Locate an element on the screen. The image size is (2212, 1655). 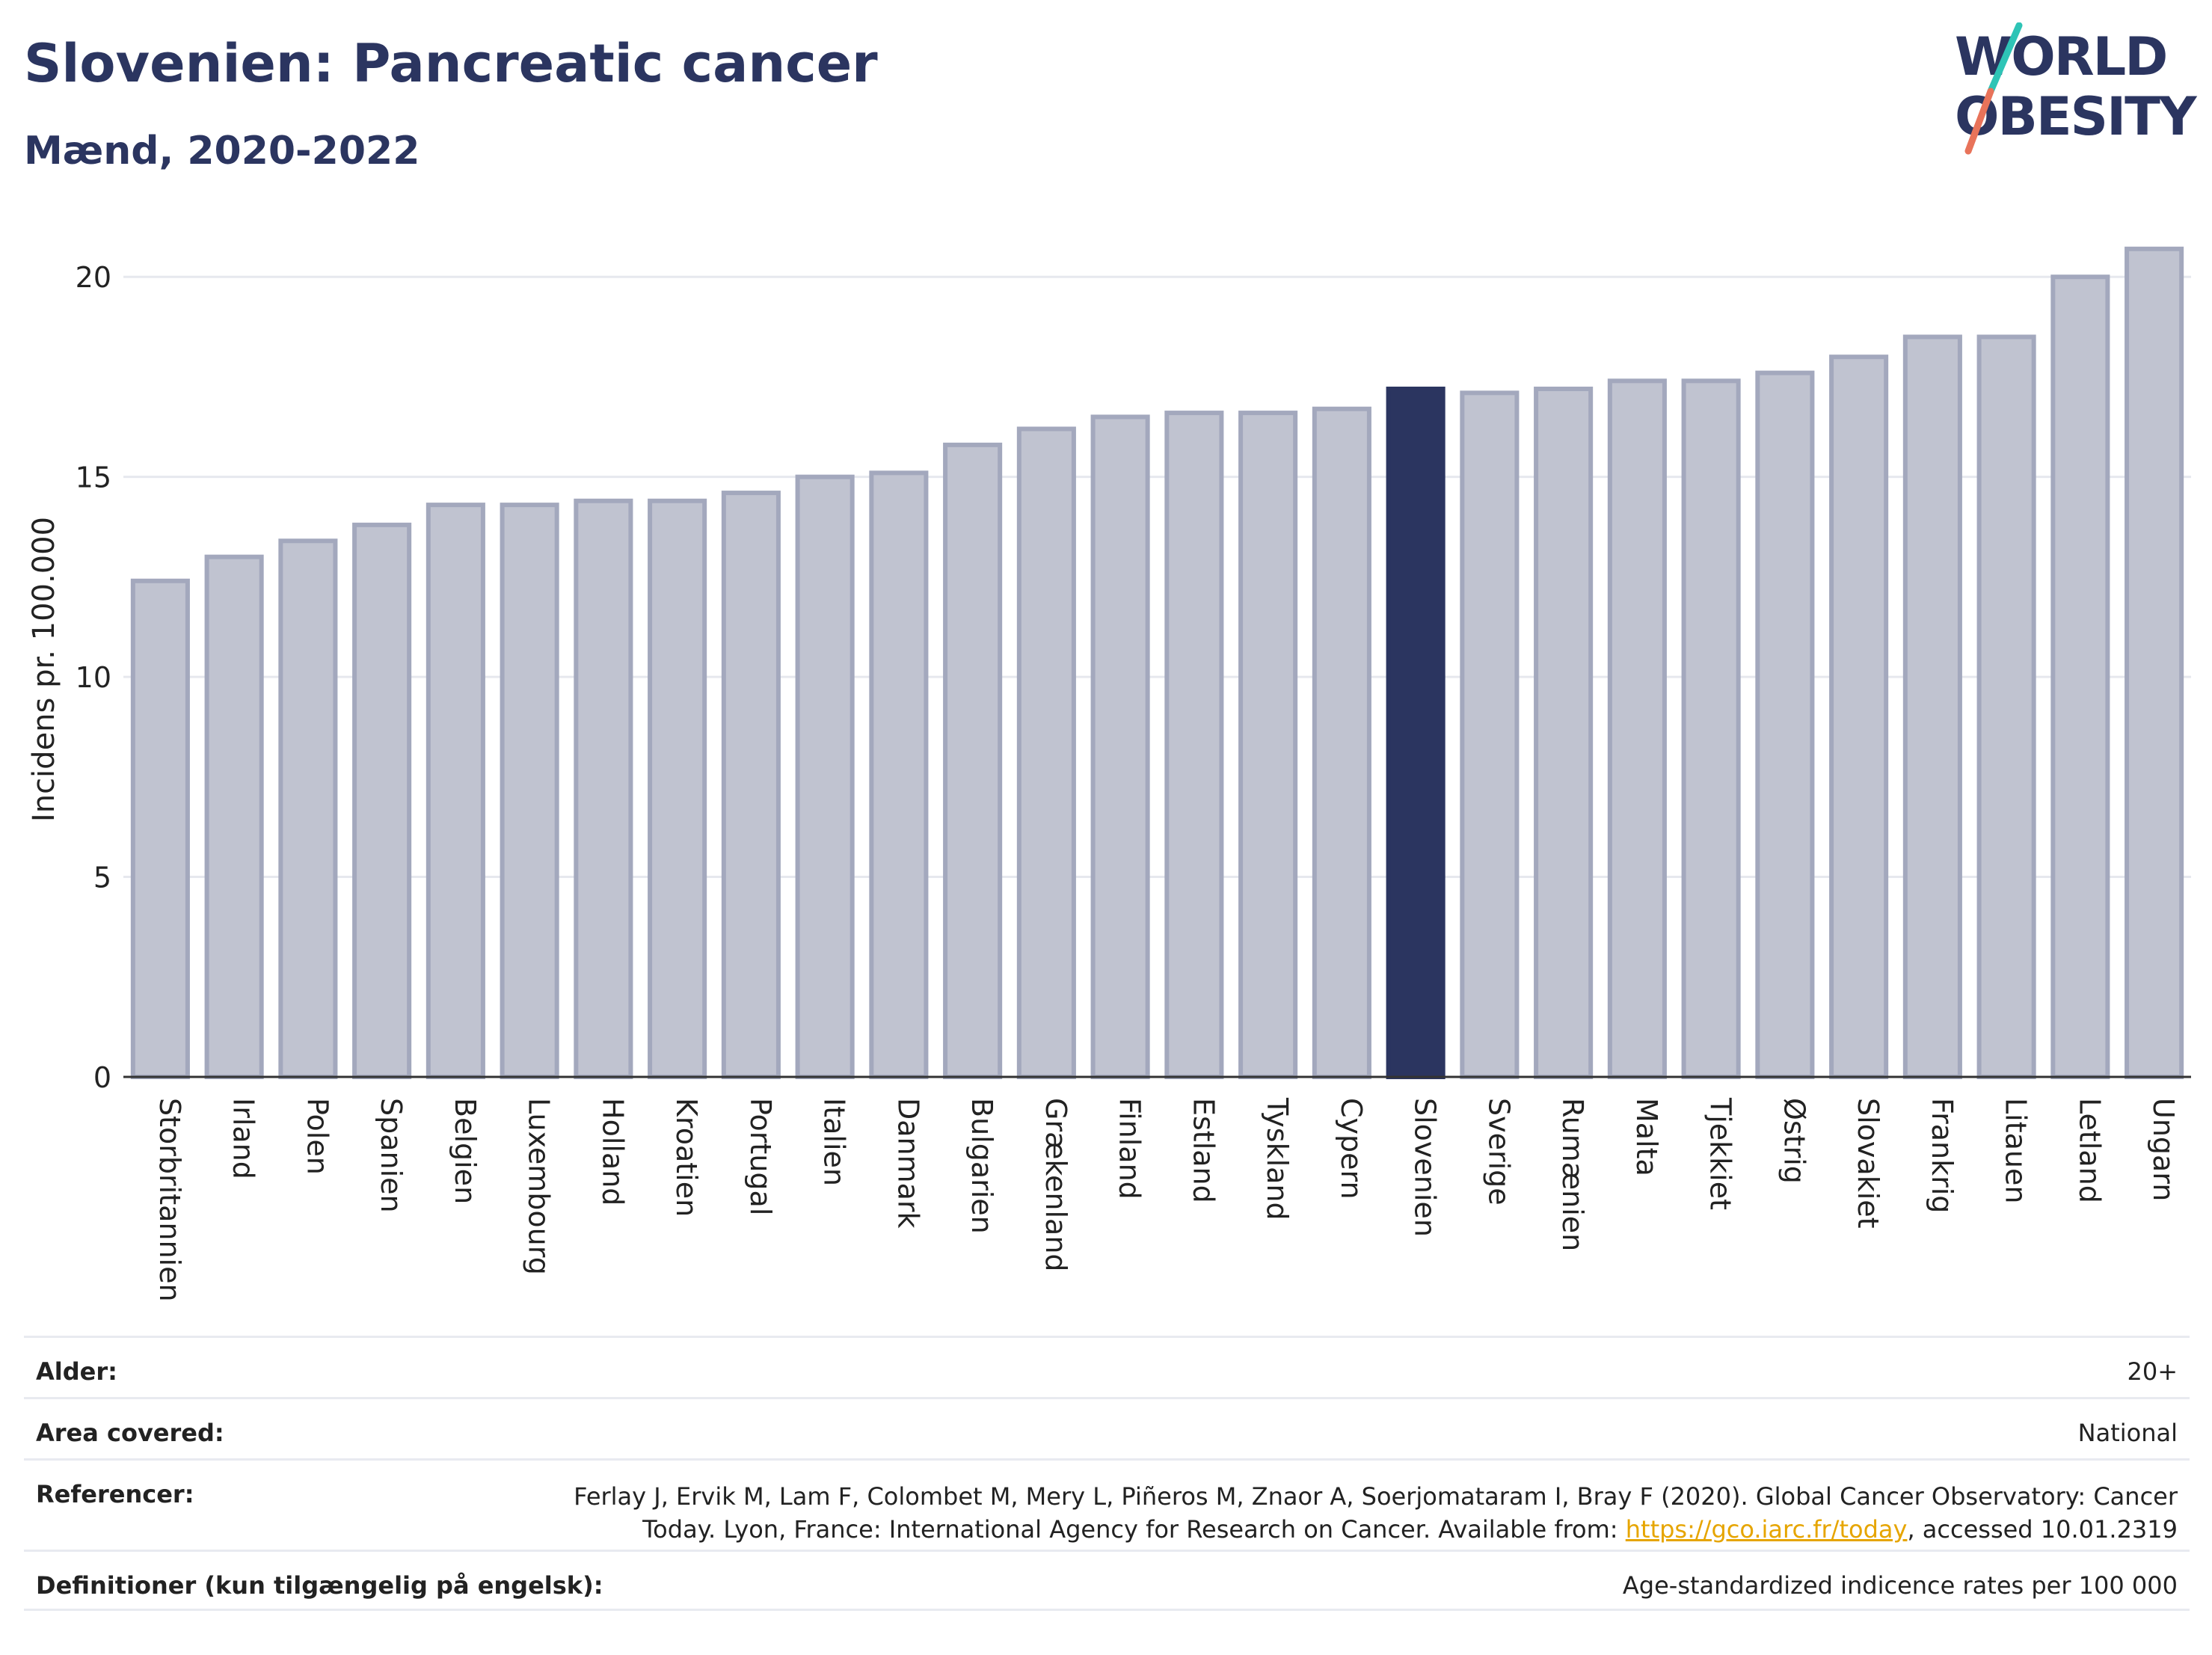
x-tick-label: Sverige is located at coordinates (1498, 1152).